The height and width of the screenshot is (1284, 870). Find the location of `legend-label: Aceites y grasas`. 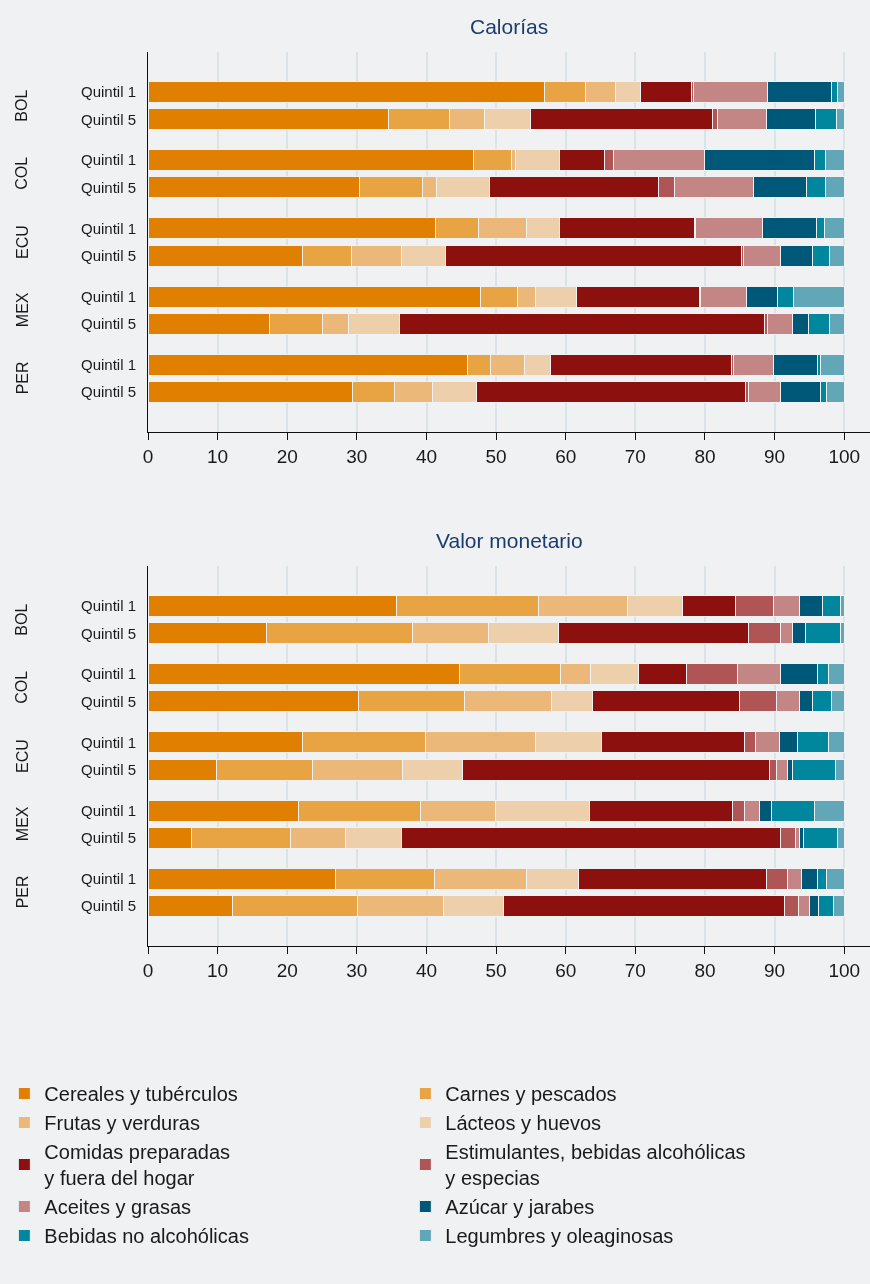

legend-label: Aceites y grasas is located at coordinates (118, 1207).